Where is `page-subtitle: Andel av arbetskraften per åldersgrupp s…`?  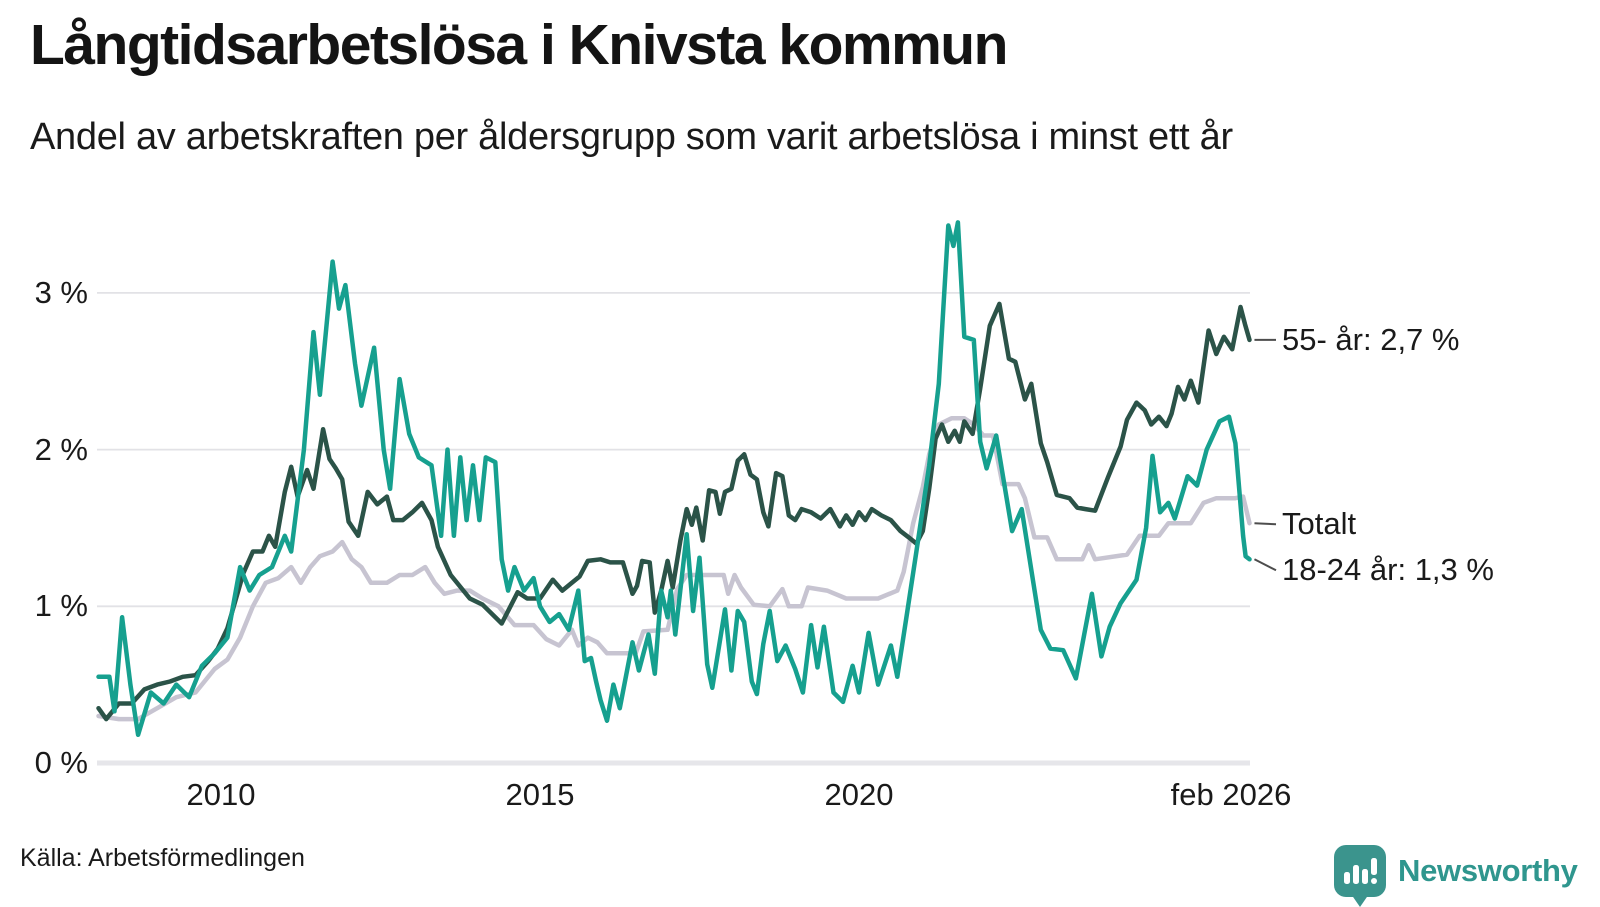
page-subtitle: Andel av arbetskraften per åldersgrupp s… is located at coordinates (631, 137).